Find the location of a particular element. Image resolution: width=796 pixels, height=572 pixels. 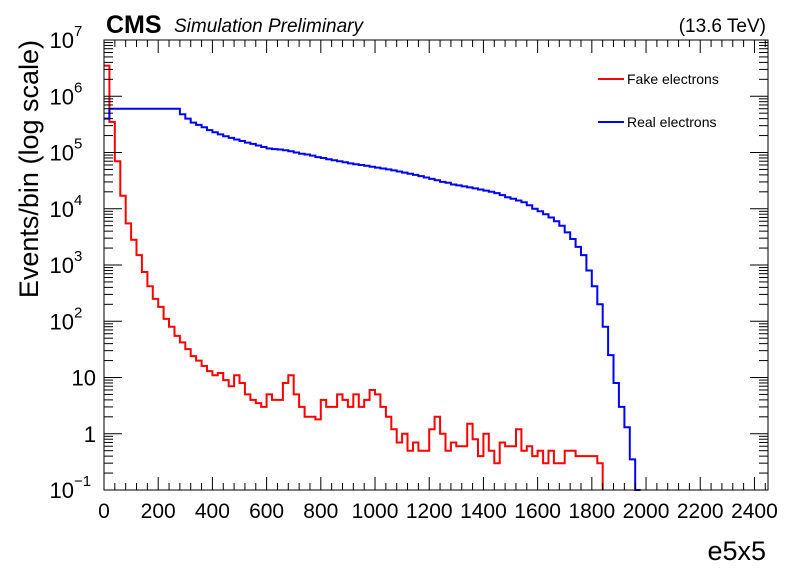

y-tick-exponent: 3 is located at coordinates (78, 256).